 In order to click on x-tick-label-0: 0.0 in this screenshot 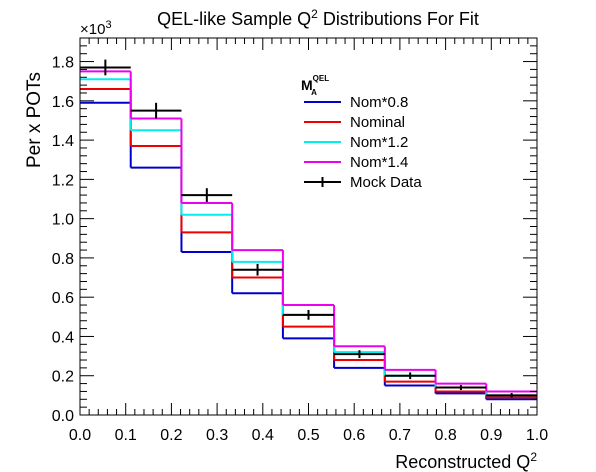, I will do `click(80, 435)`.